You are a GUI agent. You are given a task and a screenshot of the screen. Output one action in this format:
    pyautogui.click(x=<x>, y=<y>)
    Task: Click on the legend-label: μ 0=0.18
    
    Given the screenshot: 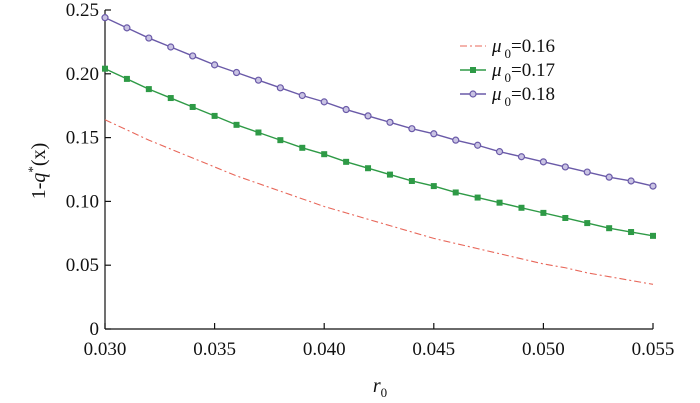 What is the action you would take?
    pyautogui.click(x=523, y=96)
    